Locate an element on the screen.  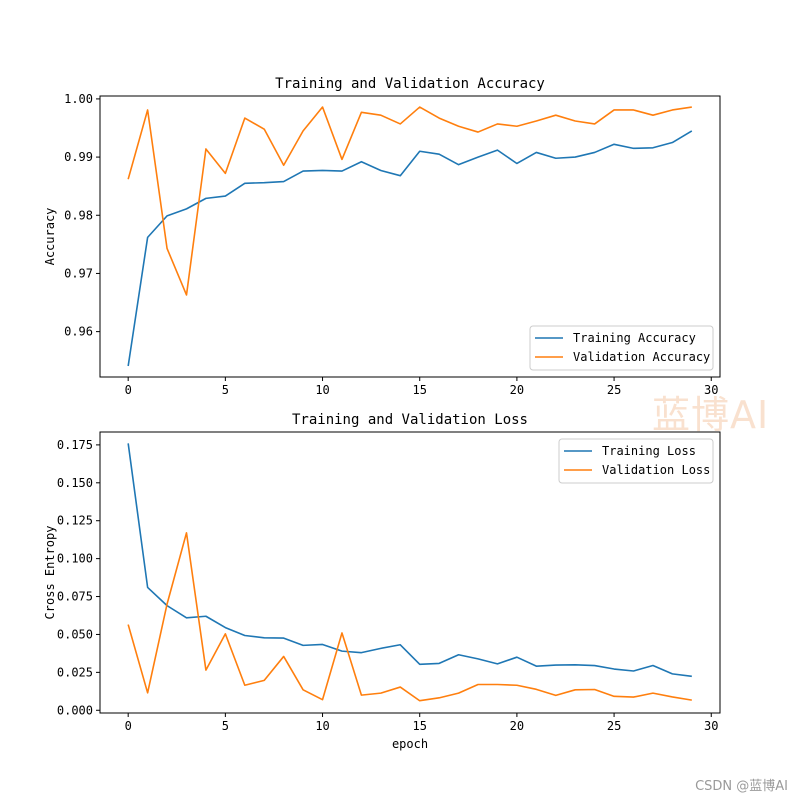
y-tick-label: 0.100 is located at coordinates (75, 559).